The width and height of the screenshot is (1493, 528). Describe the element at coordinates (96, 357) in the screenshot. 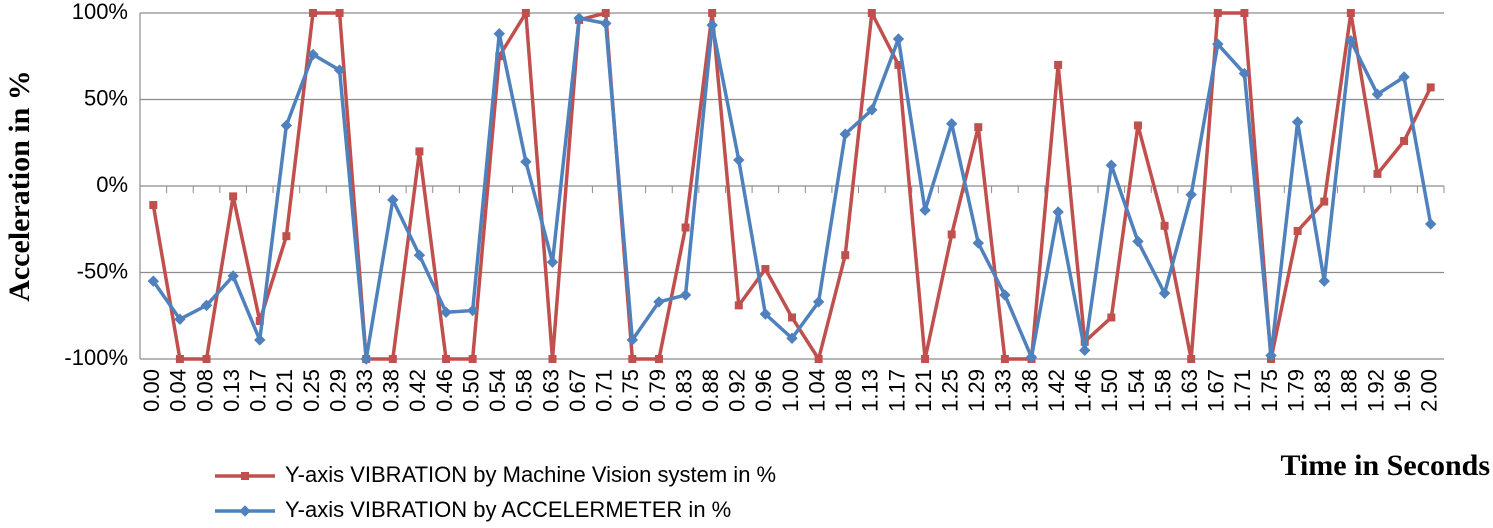

I see `y-tick-label: -100%` at that location.